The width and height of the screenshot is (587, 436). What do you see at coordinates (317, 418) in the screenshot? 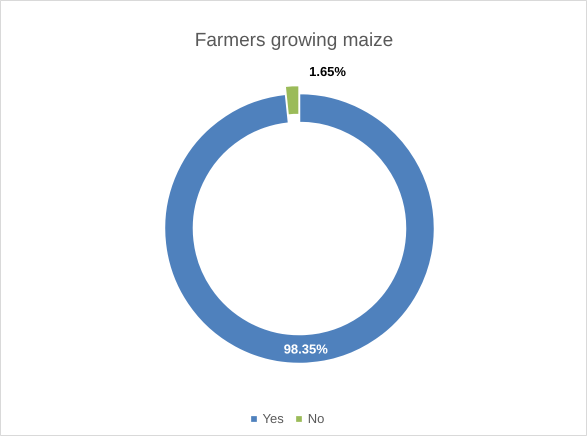
I see `legend-label: No` at bounding box center [317, 418].